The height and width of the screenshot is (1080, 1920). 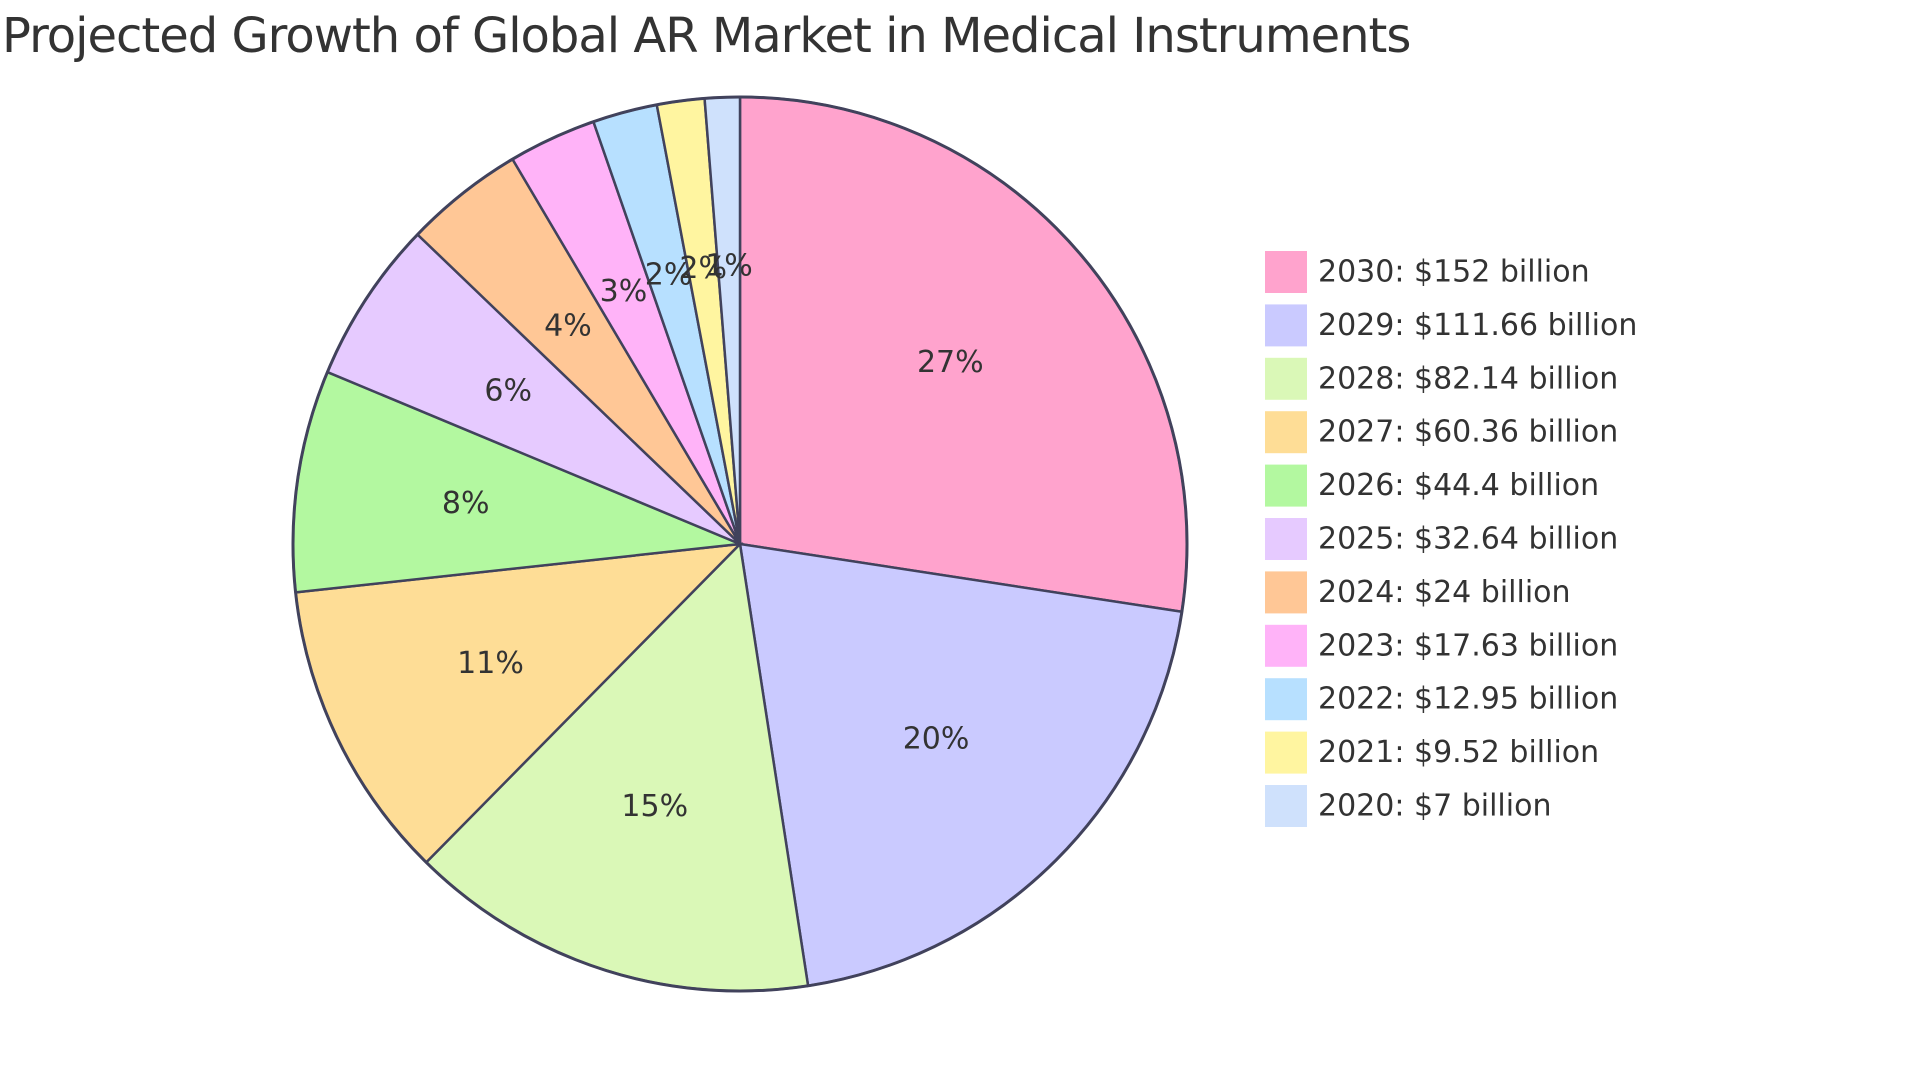 I want to click on legend-label-2023: 2023: $17.63 billion, so click(x=1468, y=645).